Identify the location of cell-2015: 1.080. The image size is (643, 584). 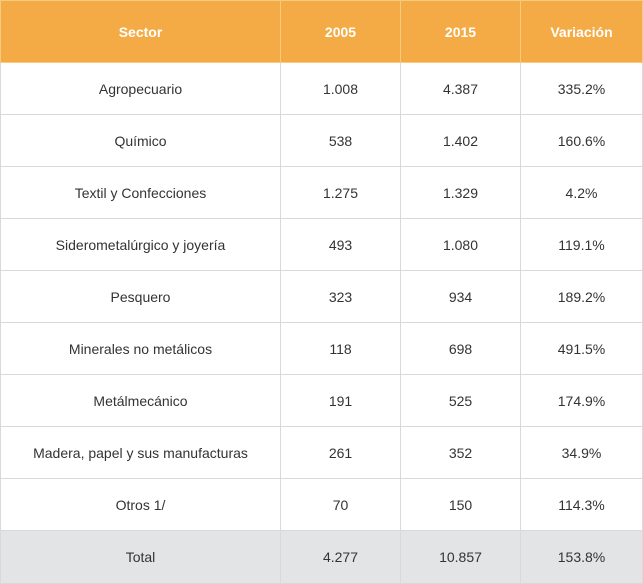
(460, 244).